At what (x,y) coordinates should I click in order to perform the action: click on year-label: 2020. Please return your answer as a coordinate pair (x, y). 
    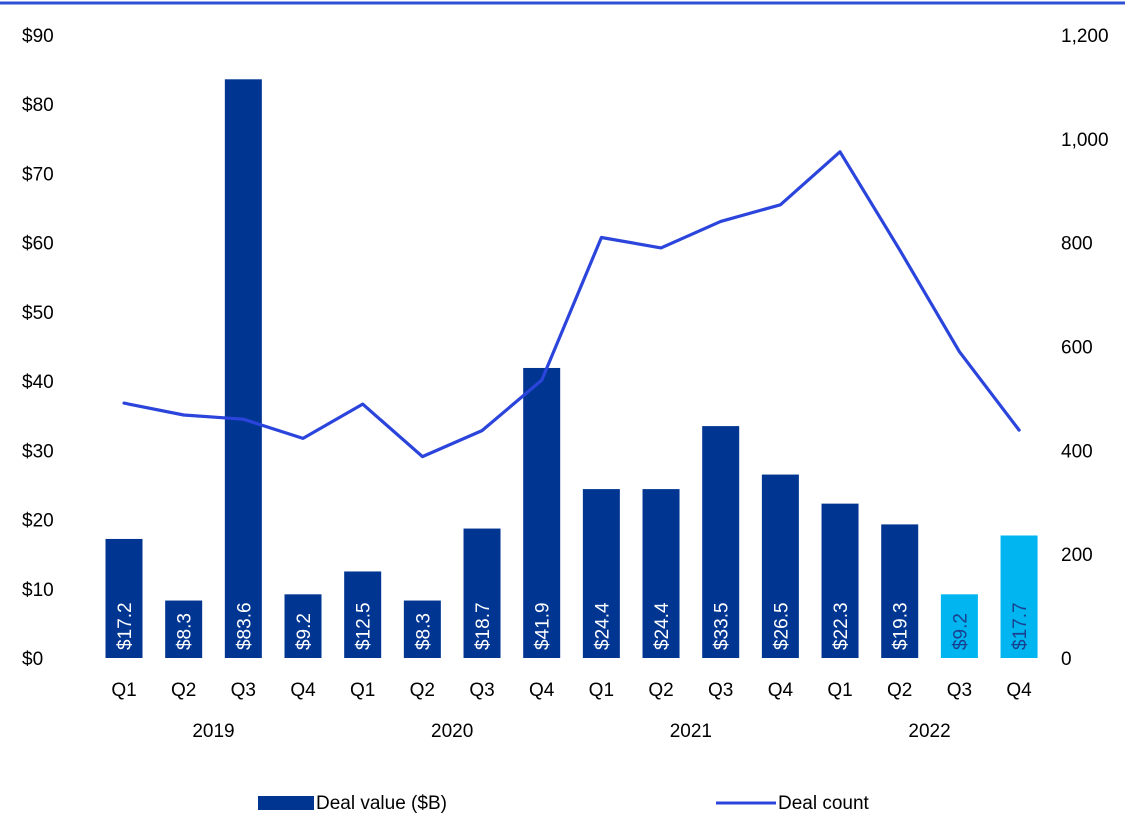
    Looking at the image, I should click on (452, 731).